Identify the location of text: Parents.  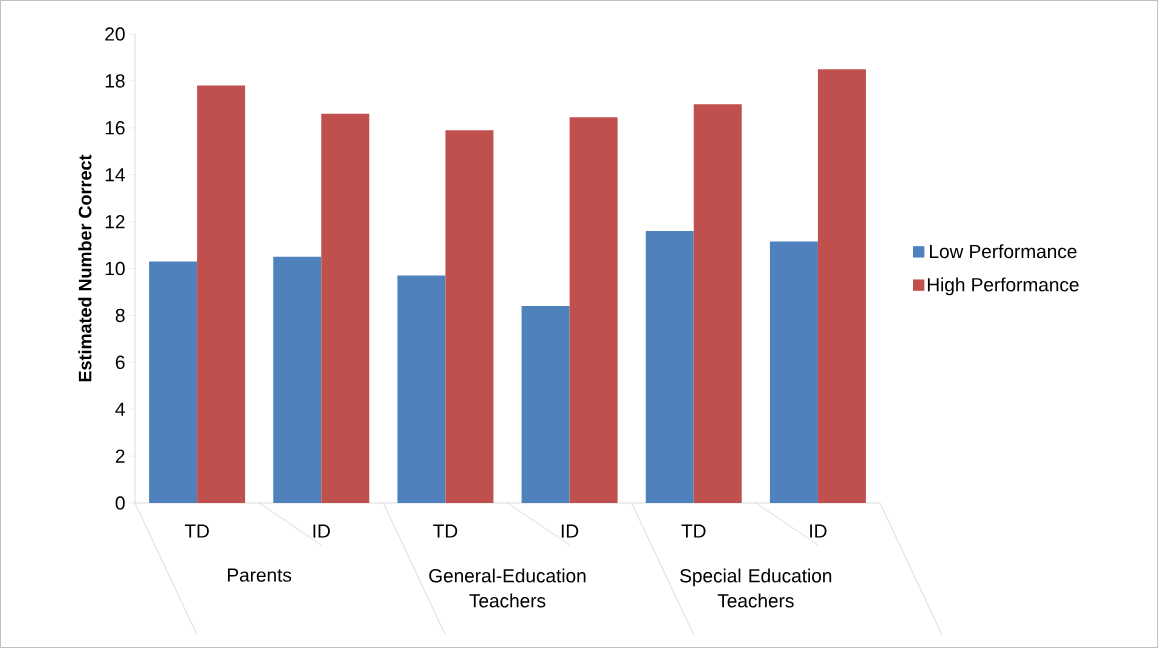
(259, 575).